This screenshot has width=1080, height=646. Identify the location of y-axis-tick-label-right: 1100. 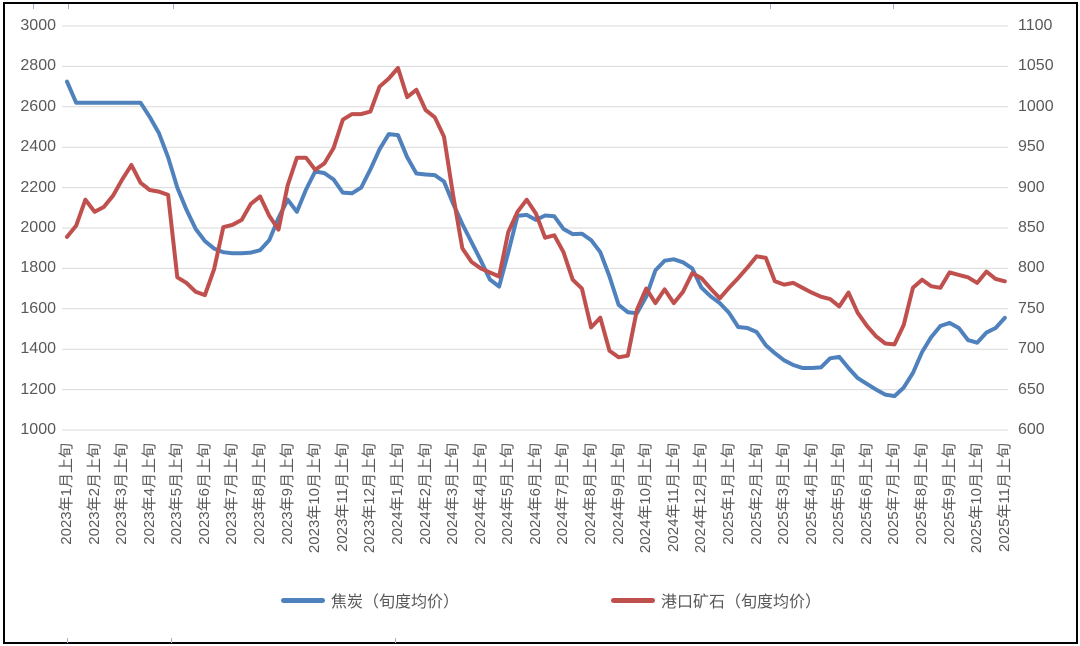
(1035, 25).